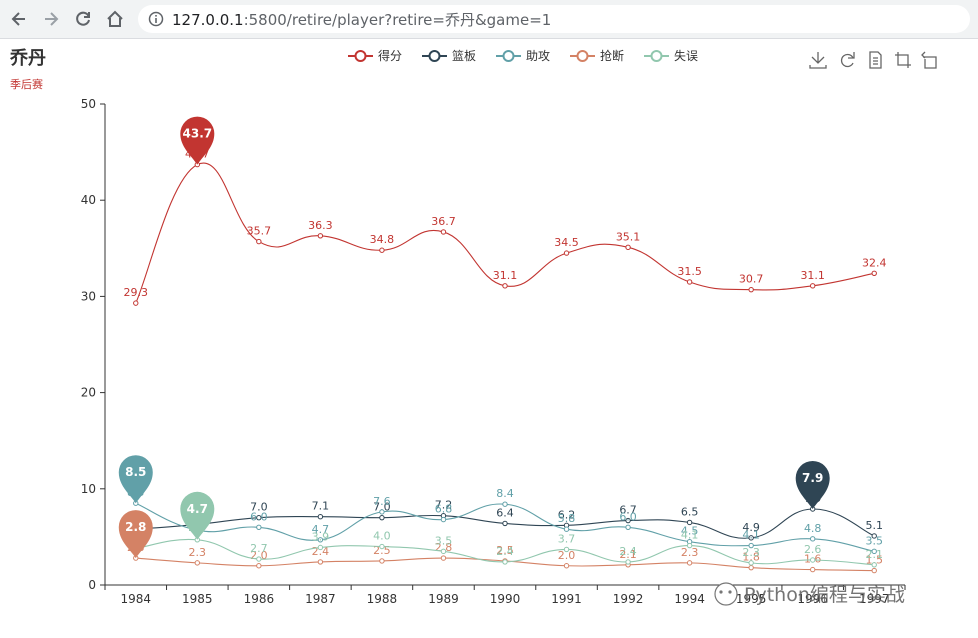  I want to click on site-info-icon, so click(156, 19).